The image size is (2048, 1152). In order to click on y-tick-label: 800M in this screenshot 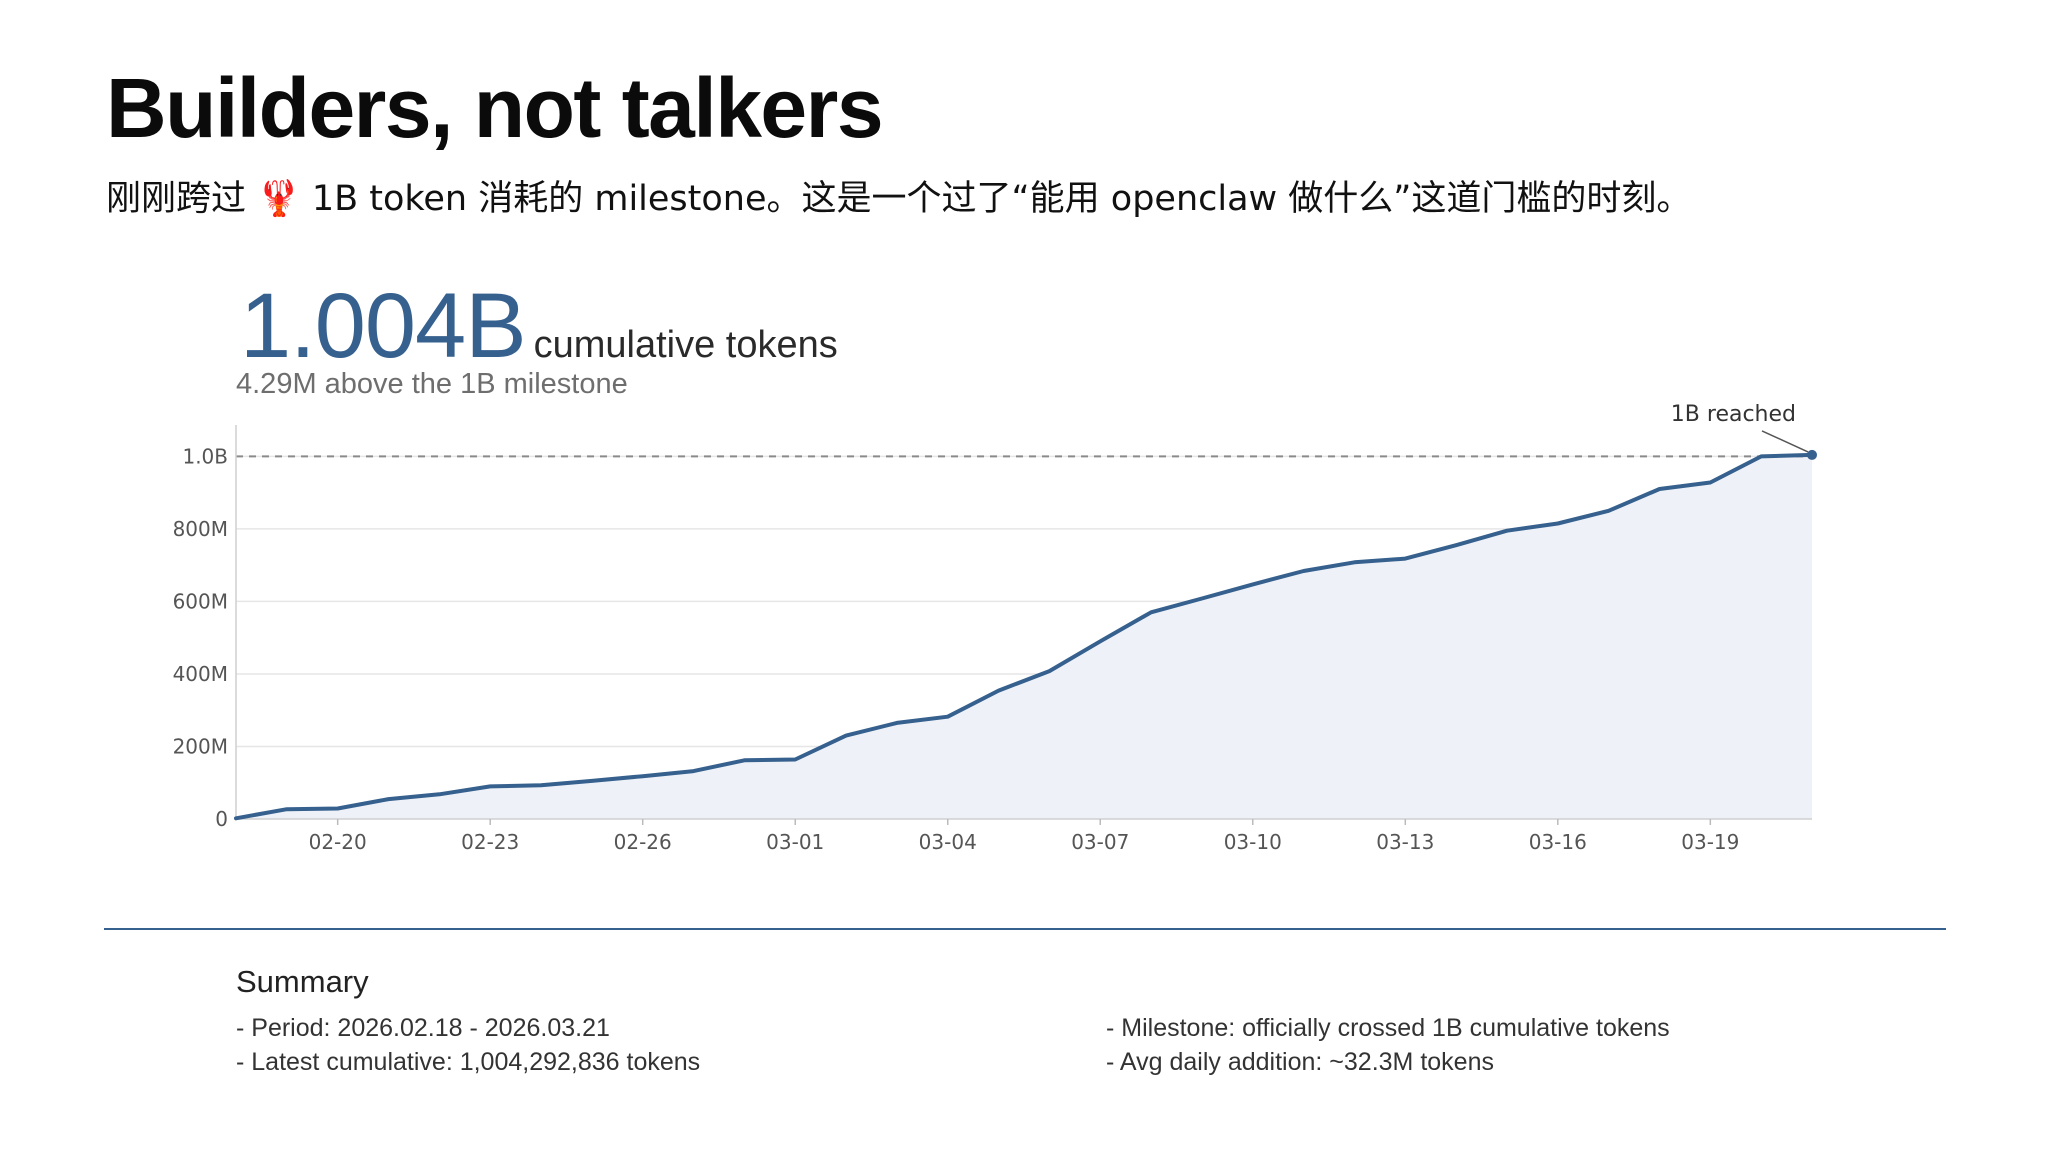, I will do `click(200, 529)`.